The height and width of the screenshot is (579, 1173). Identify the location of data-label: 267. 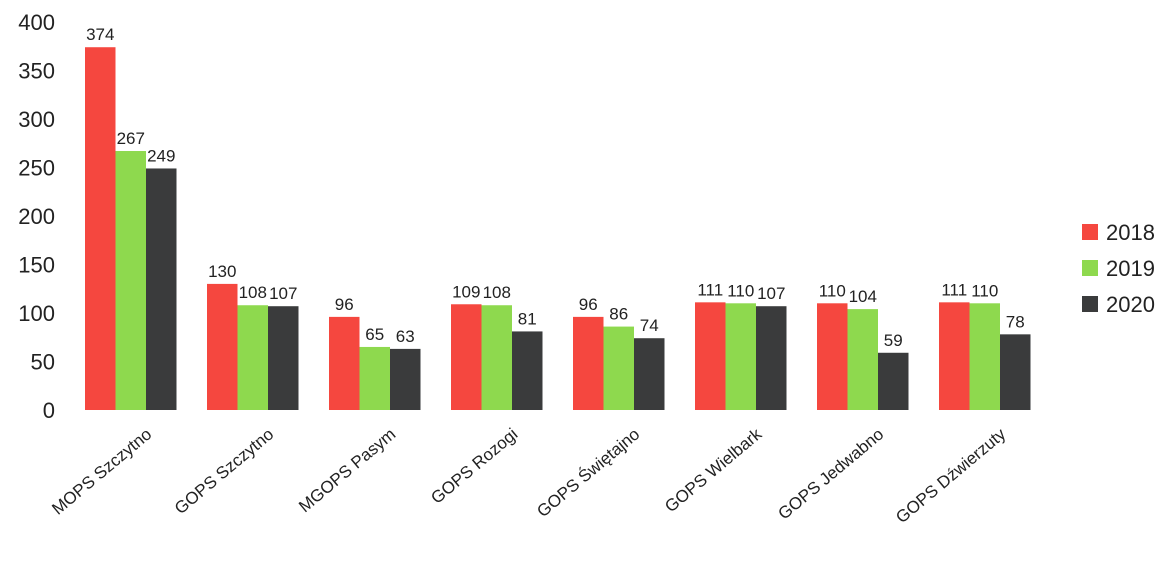
(131, 138).